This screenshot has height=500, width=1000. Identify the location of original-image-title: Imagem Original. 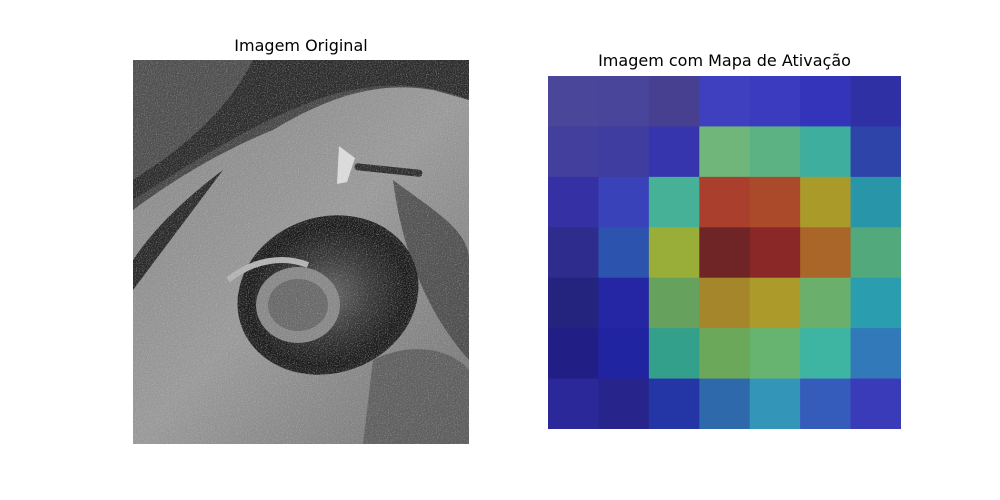
(301, 45).